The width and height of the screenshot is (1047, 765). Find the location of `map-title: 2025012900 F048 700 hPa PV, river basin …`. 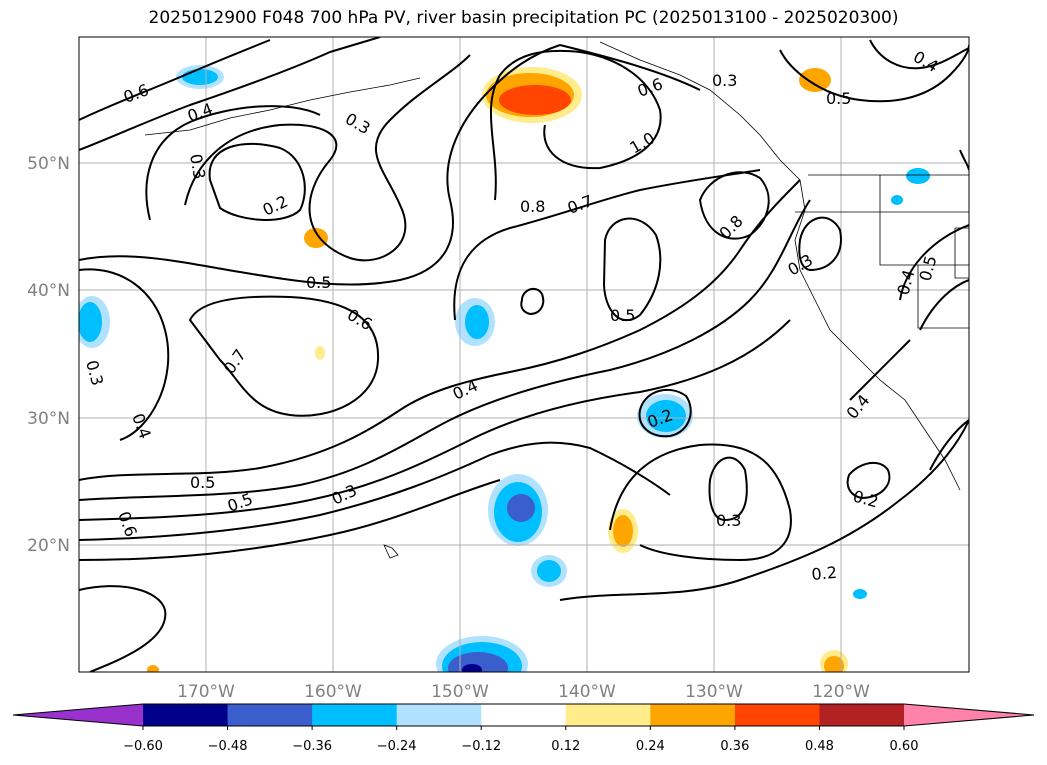

map-title: 2025012900 F048 700 hPa PV, river basin … is located at coordinates (523, 18).